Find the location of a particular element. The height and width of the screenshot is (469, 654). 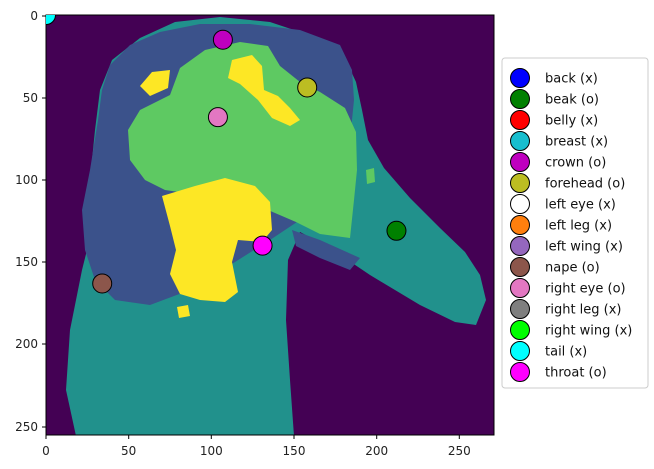

y-axis: 0 50 100 150 200 250 is located at coordinates (30, 221).